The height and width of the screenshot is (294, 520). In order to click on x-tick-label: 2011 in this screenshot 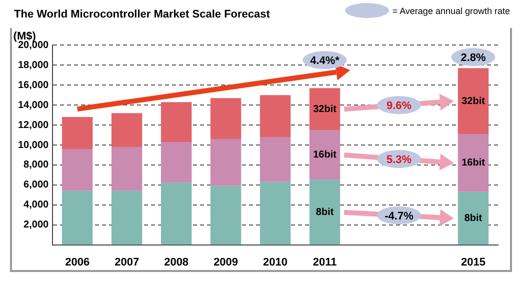, I will do `click(324, 262)`.